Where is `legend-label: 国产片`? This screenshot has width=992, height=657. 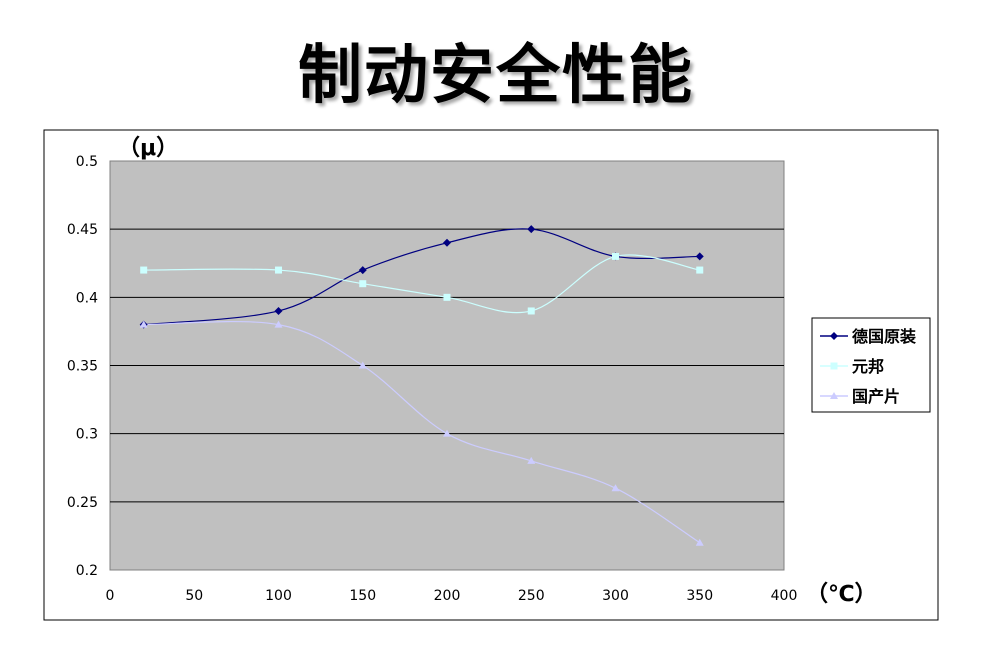 legend-label: 国产片 is located at coordinates (876, 396).